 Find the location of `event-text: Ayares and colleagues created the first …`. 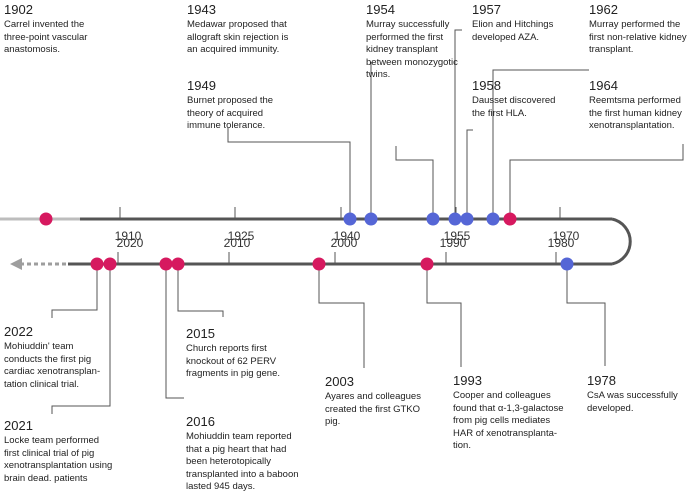

event-text: Ayares and colleagues created the first … is located at coordinates (373, 409).